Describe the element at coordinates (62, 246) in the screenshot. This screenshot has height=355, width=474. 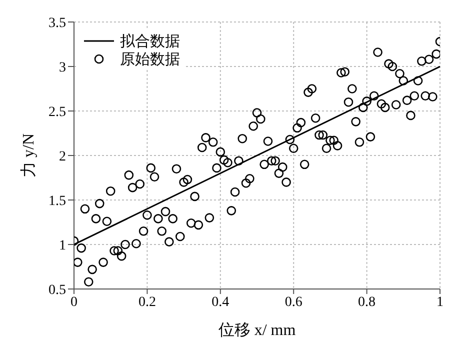
I see `y-tick-label: 1` at that location.